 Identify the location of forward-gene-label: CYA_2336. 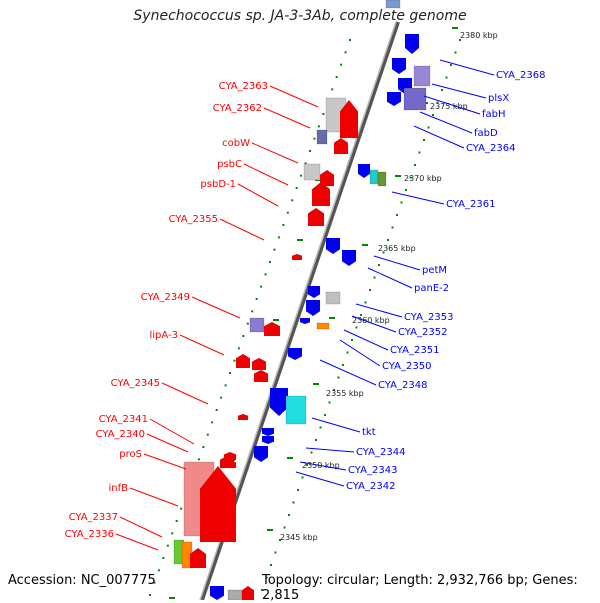
(89, 534).